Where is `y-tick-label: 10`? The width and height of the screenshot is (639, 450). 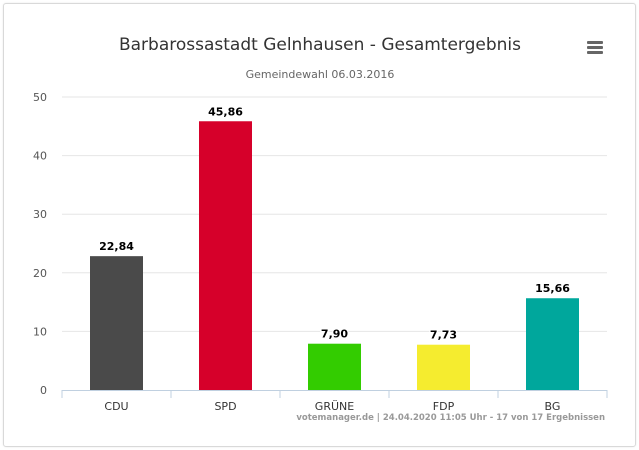
y-tick-label: 10 is located at coordinates (40, 331).